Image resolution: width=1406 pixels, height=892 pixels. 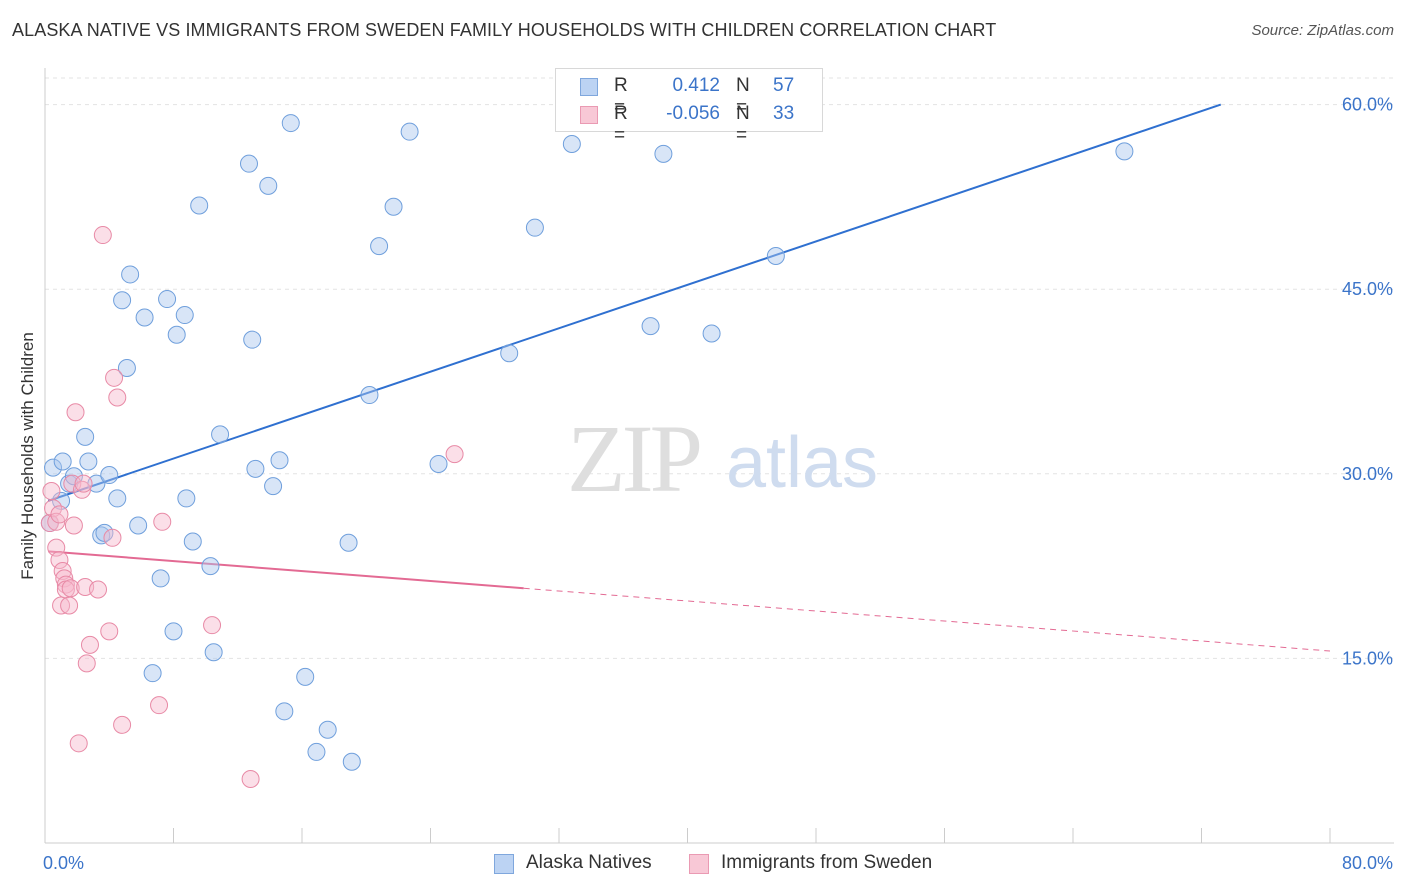 I want to click on n-value: 57, so click(x=784, y=85).